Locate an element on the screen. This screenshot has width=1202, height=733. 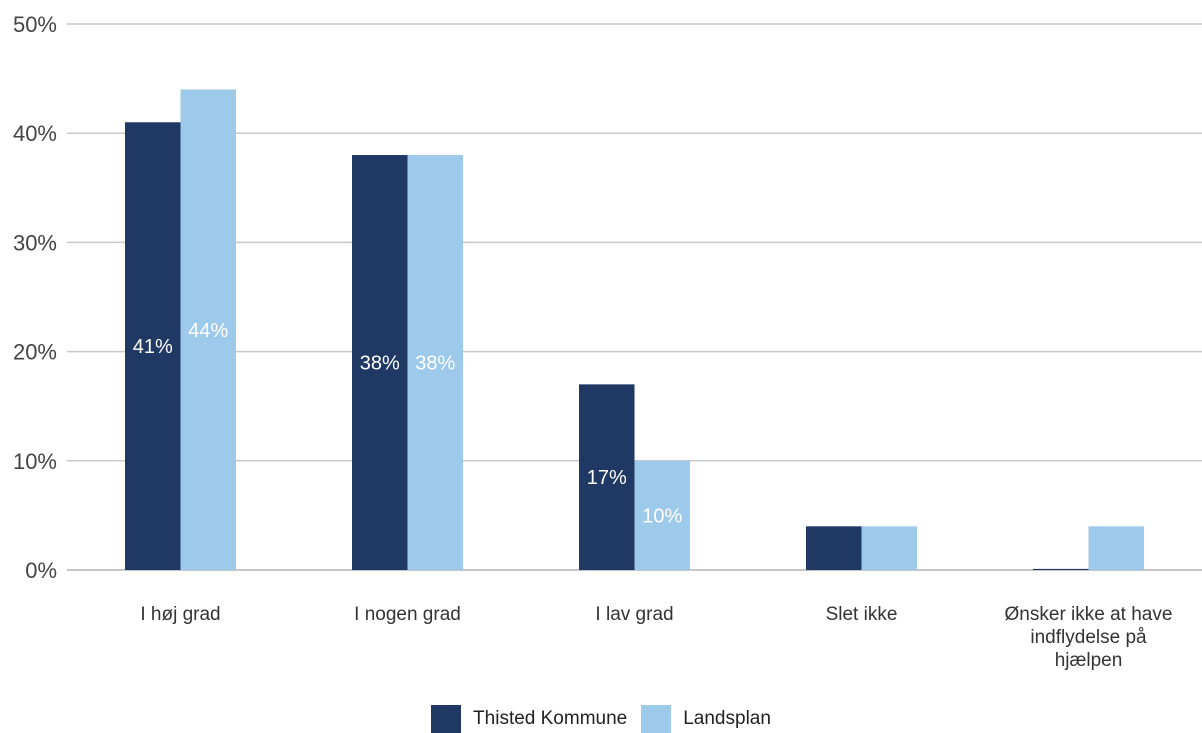
legend-item-thisted: Thisted Kommune is located at coordinates (529, 719).